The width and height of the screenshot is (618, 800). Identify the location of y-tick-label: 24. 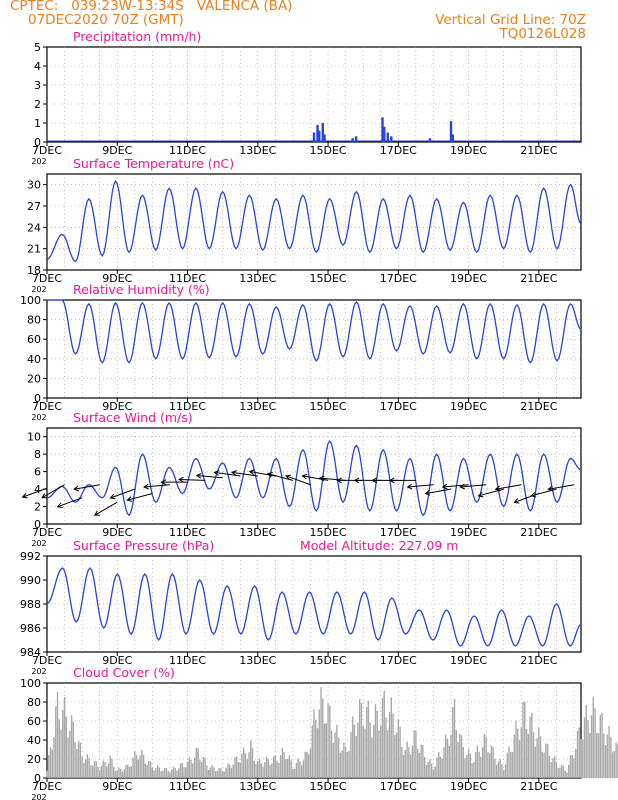
(34, 227).